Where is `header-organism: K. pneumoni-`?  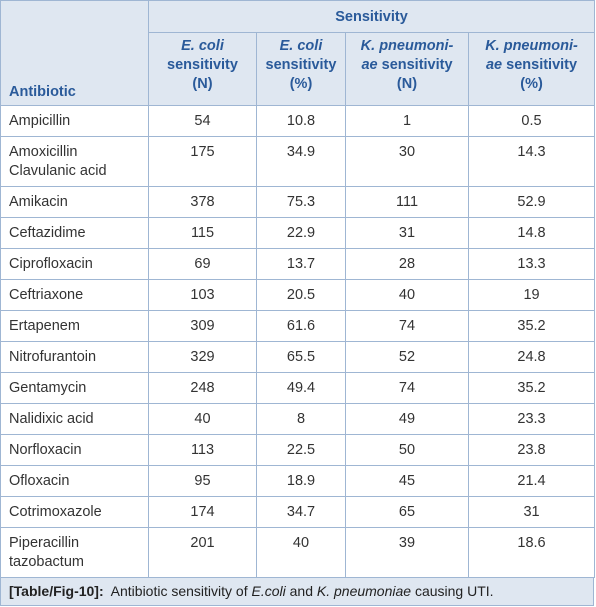
header-organism: K. pneumoni- is located at coordinates (531, 46).